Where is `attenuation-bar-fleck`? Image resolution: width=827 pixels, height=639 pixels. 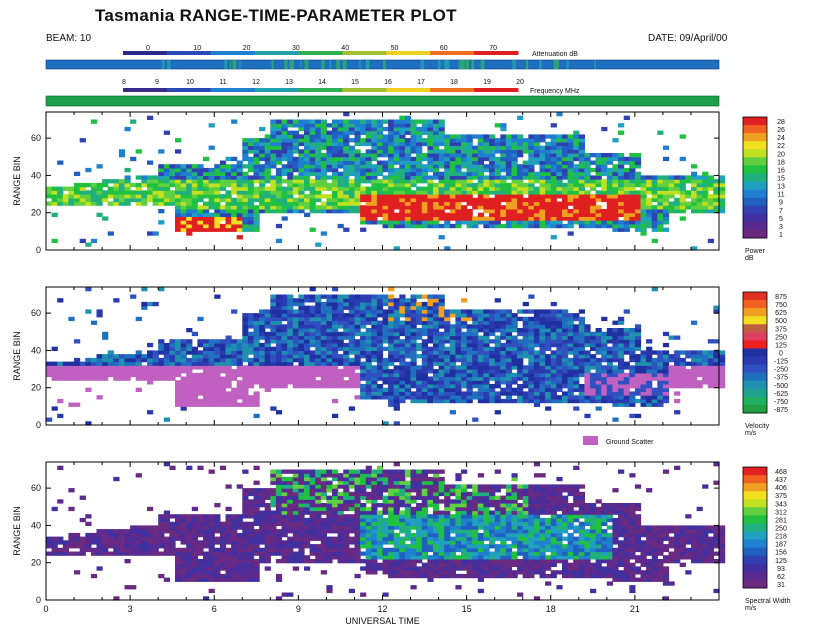 attenuation-bar-fleck is located at coordinates (446, 64).